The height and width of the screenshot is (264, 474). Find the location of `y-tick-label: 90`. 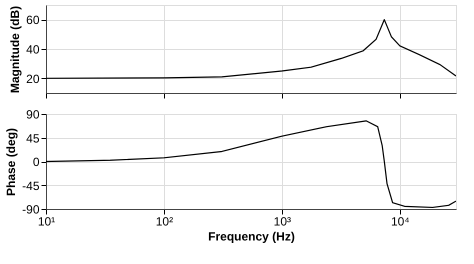

y-tick-label: 90 is located at coordinates (33, 115).